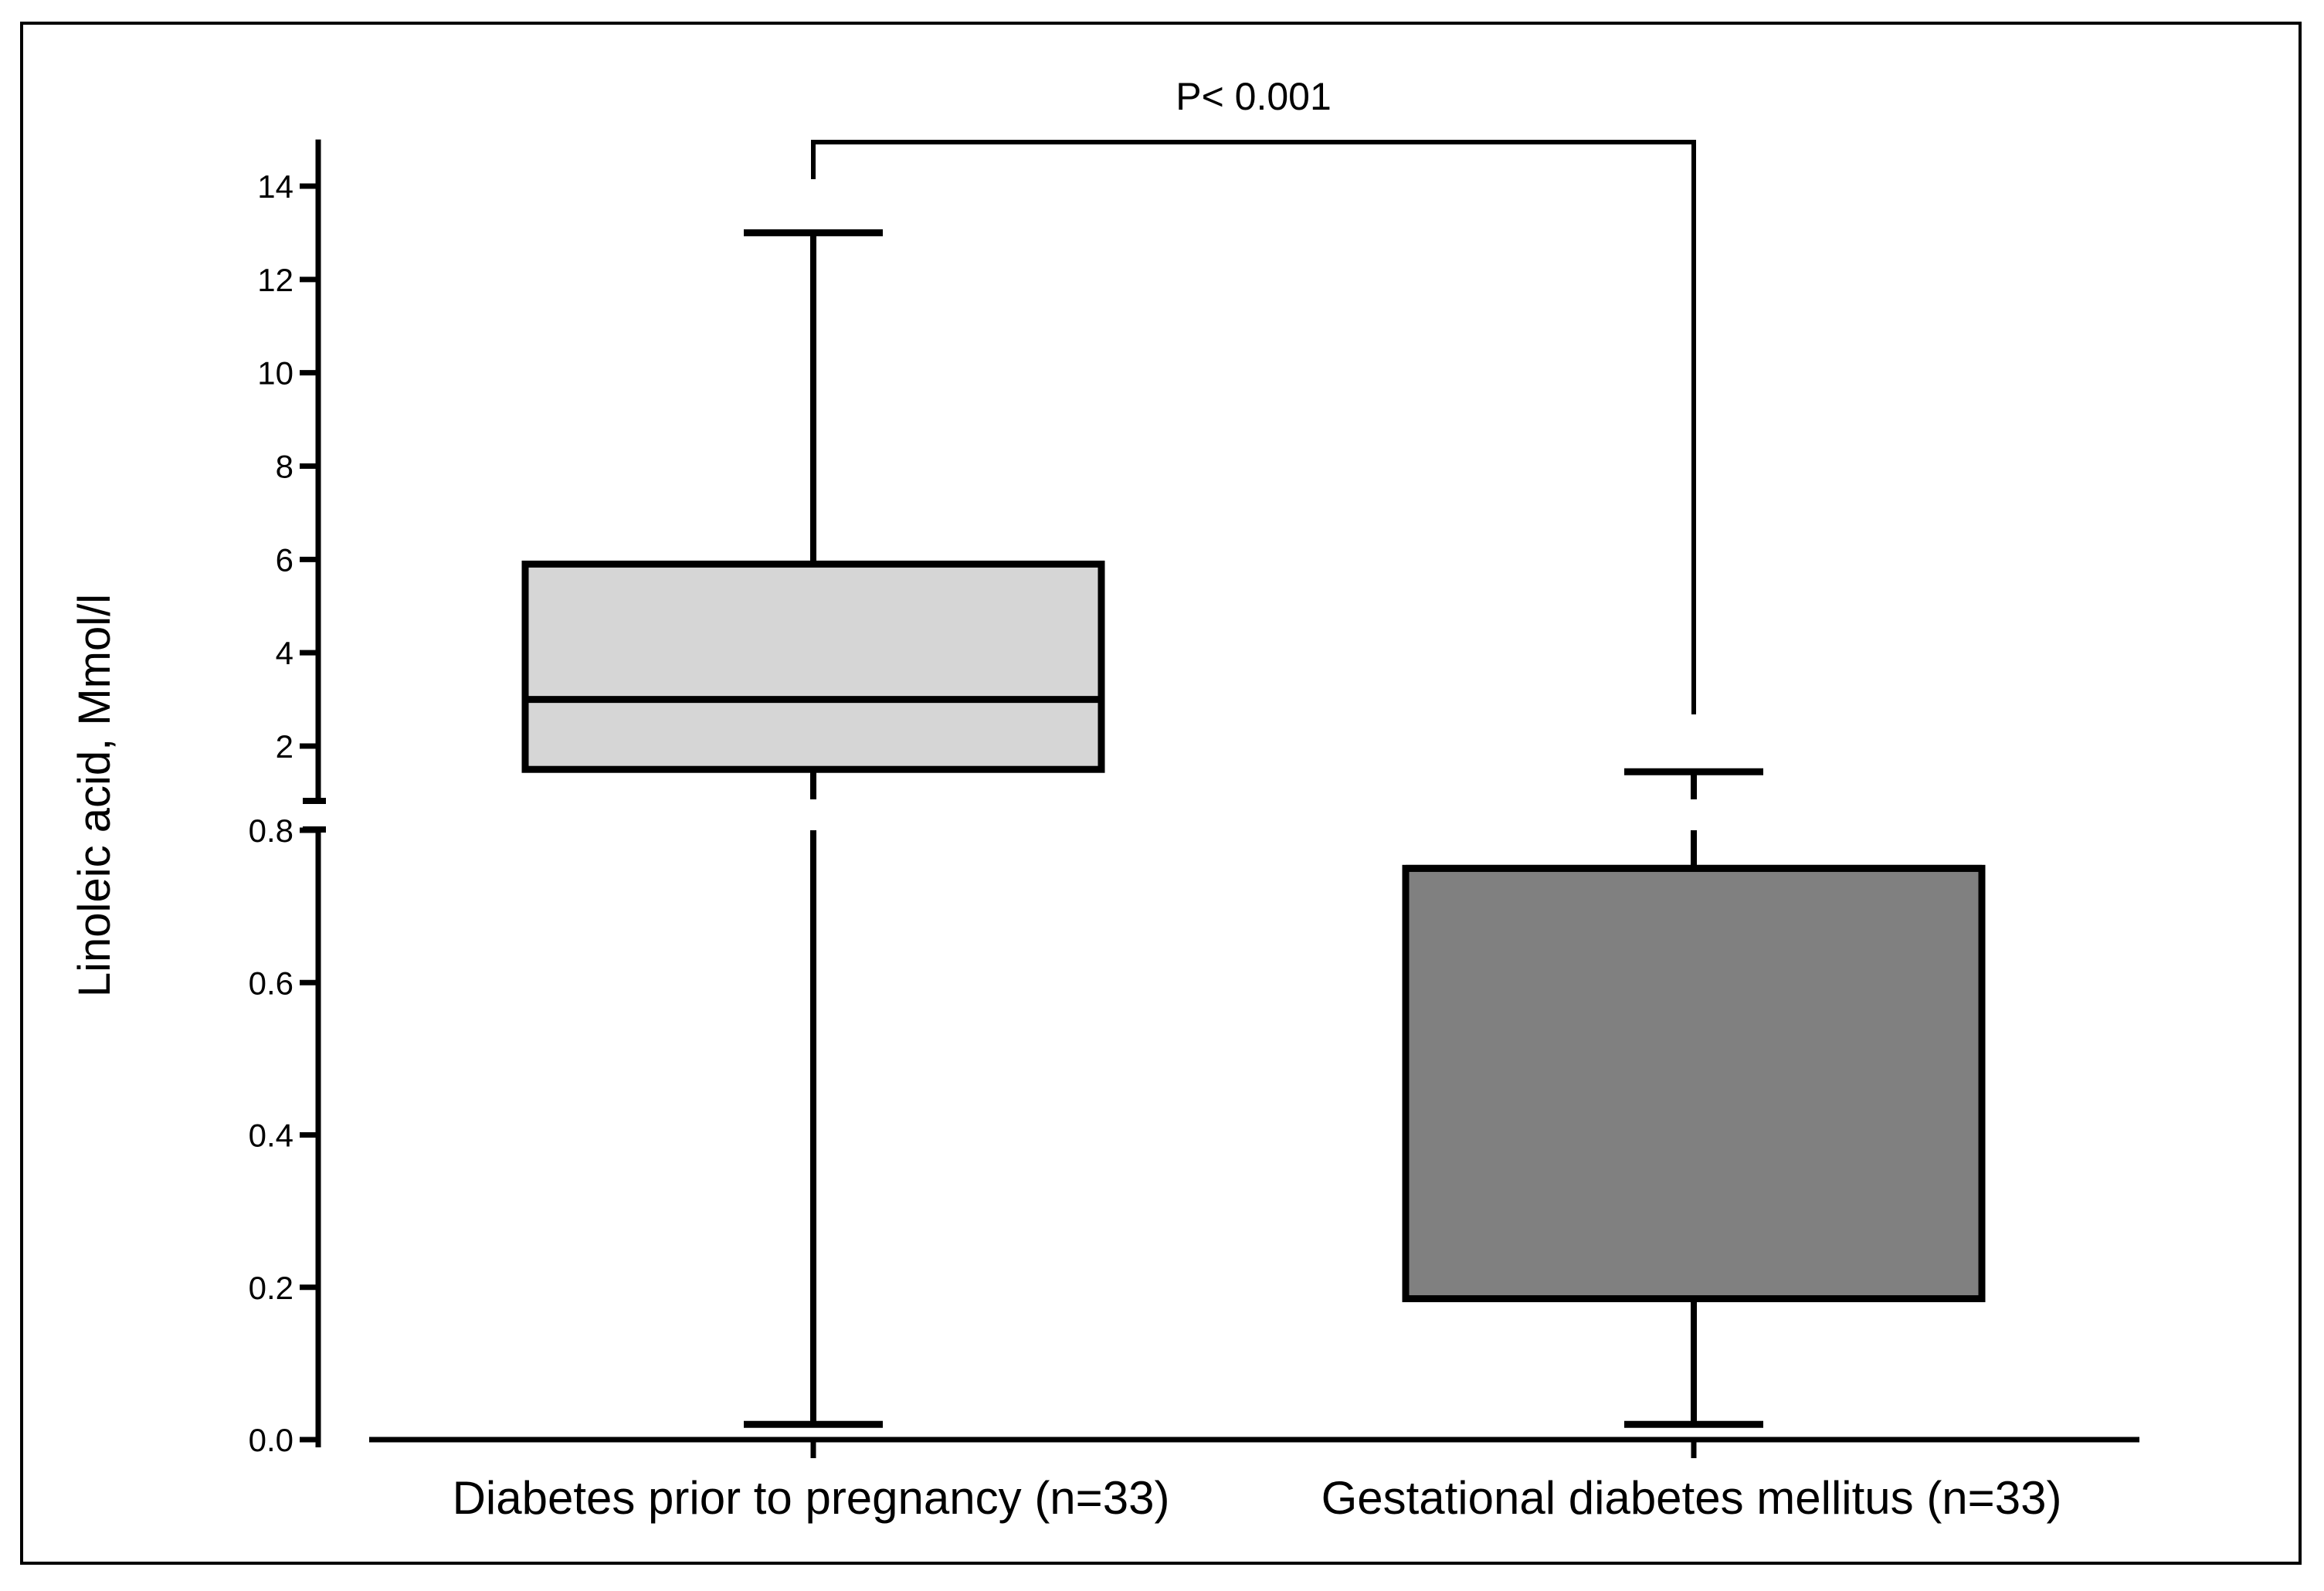  I want to click on y-tick-label: 4, so click(284, 653).